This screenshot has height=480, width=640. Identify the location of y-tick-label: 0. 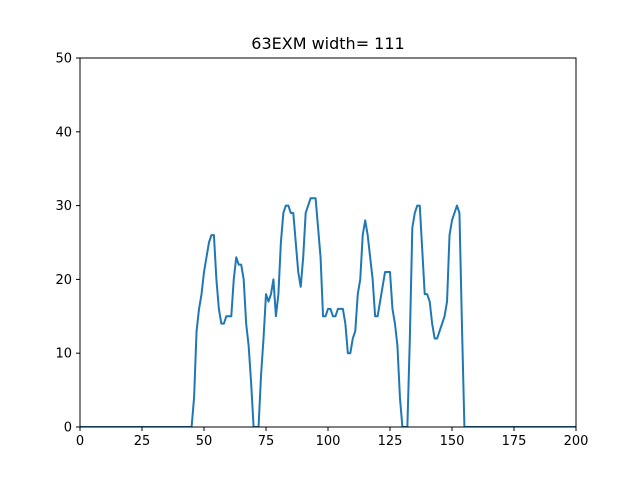
(68, 428).